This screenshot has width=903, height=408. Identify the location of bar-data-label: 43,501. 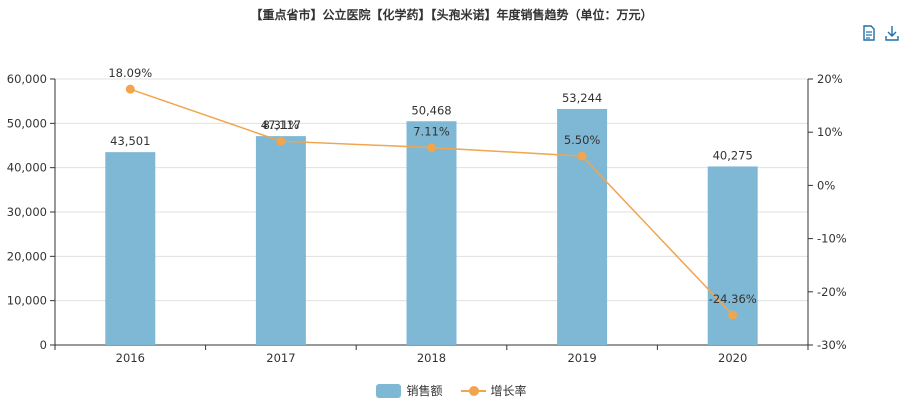
(130, 141).